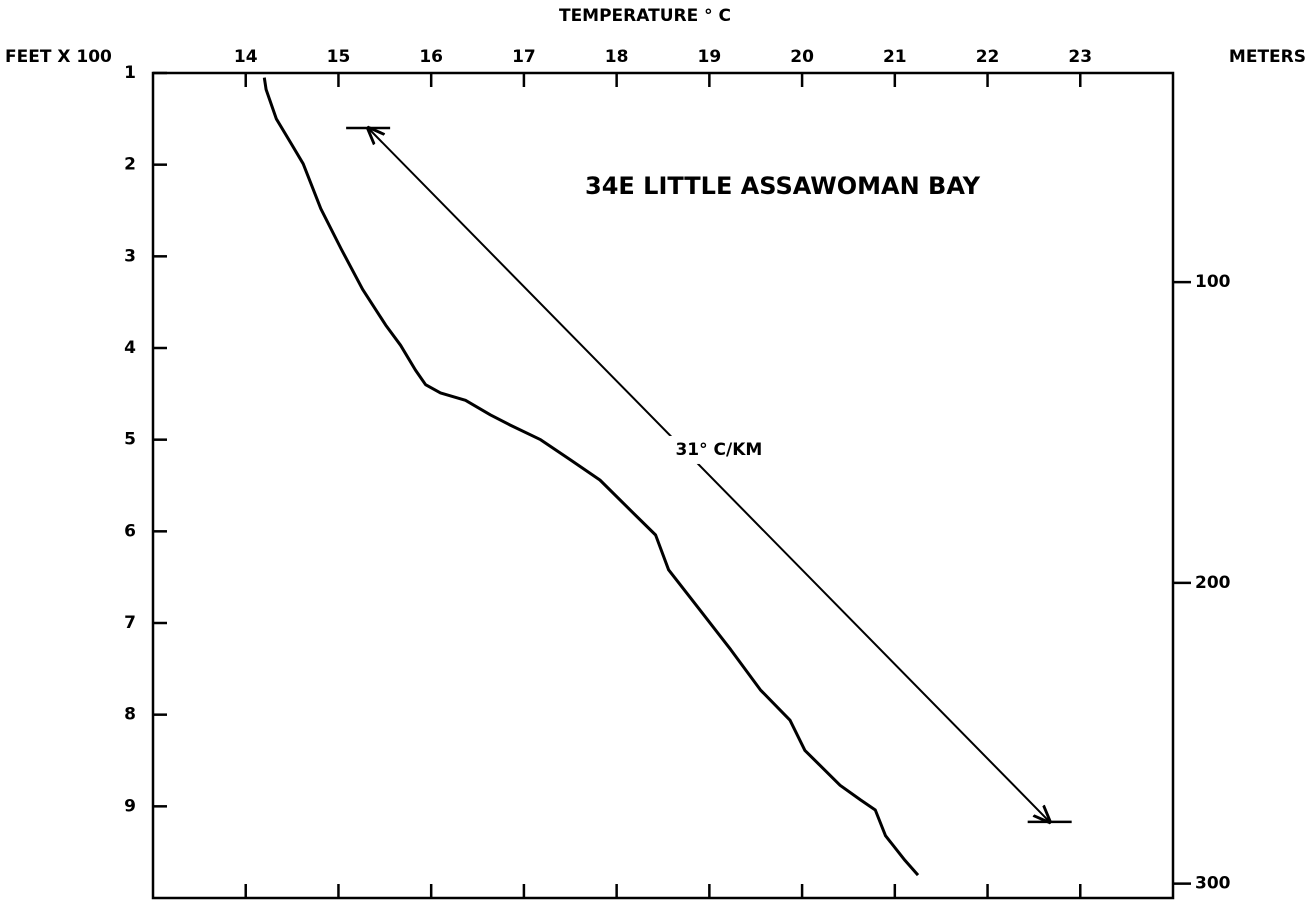  I want to click on y-tick-label: 1, so click(130, 73).